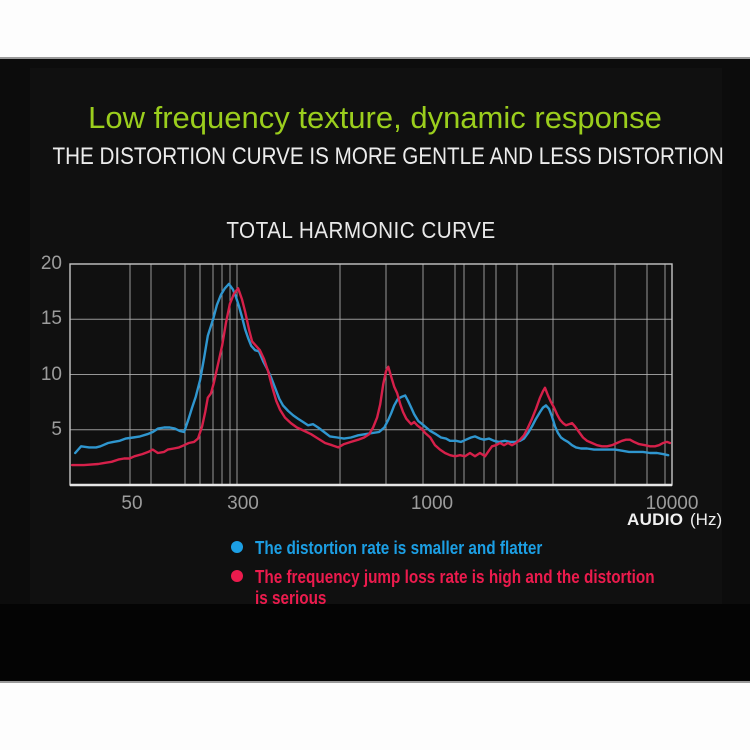 This screenshot has height=750, width=750. Describe the element at coordinates (56, 429) in the screenshot. I see `y-tick-label: 5` at that location.